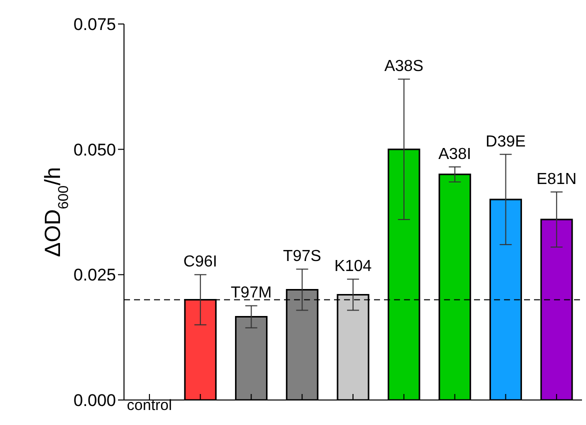 Image resolution: width=586 pixels, height=425 pixels. Describe the element at coordinates (94, 150) in the screenshot. I see `y-tick-label: 0.050` at that location.